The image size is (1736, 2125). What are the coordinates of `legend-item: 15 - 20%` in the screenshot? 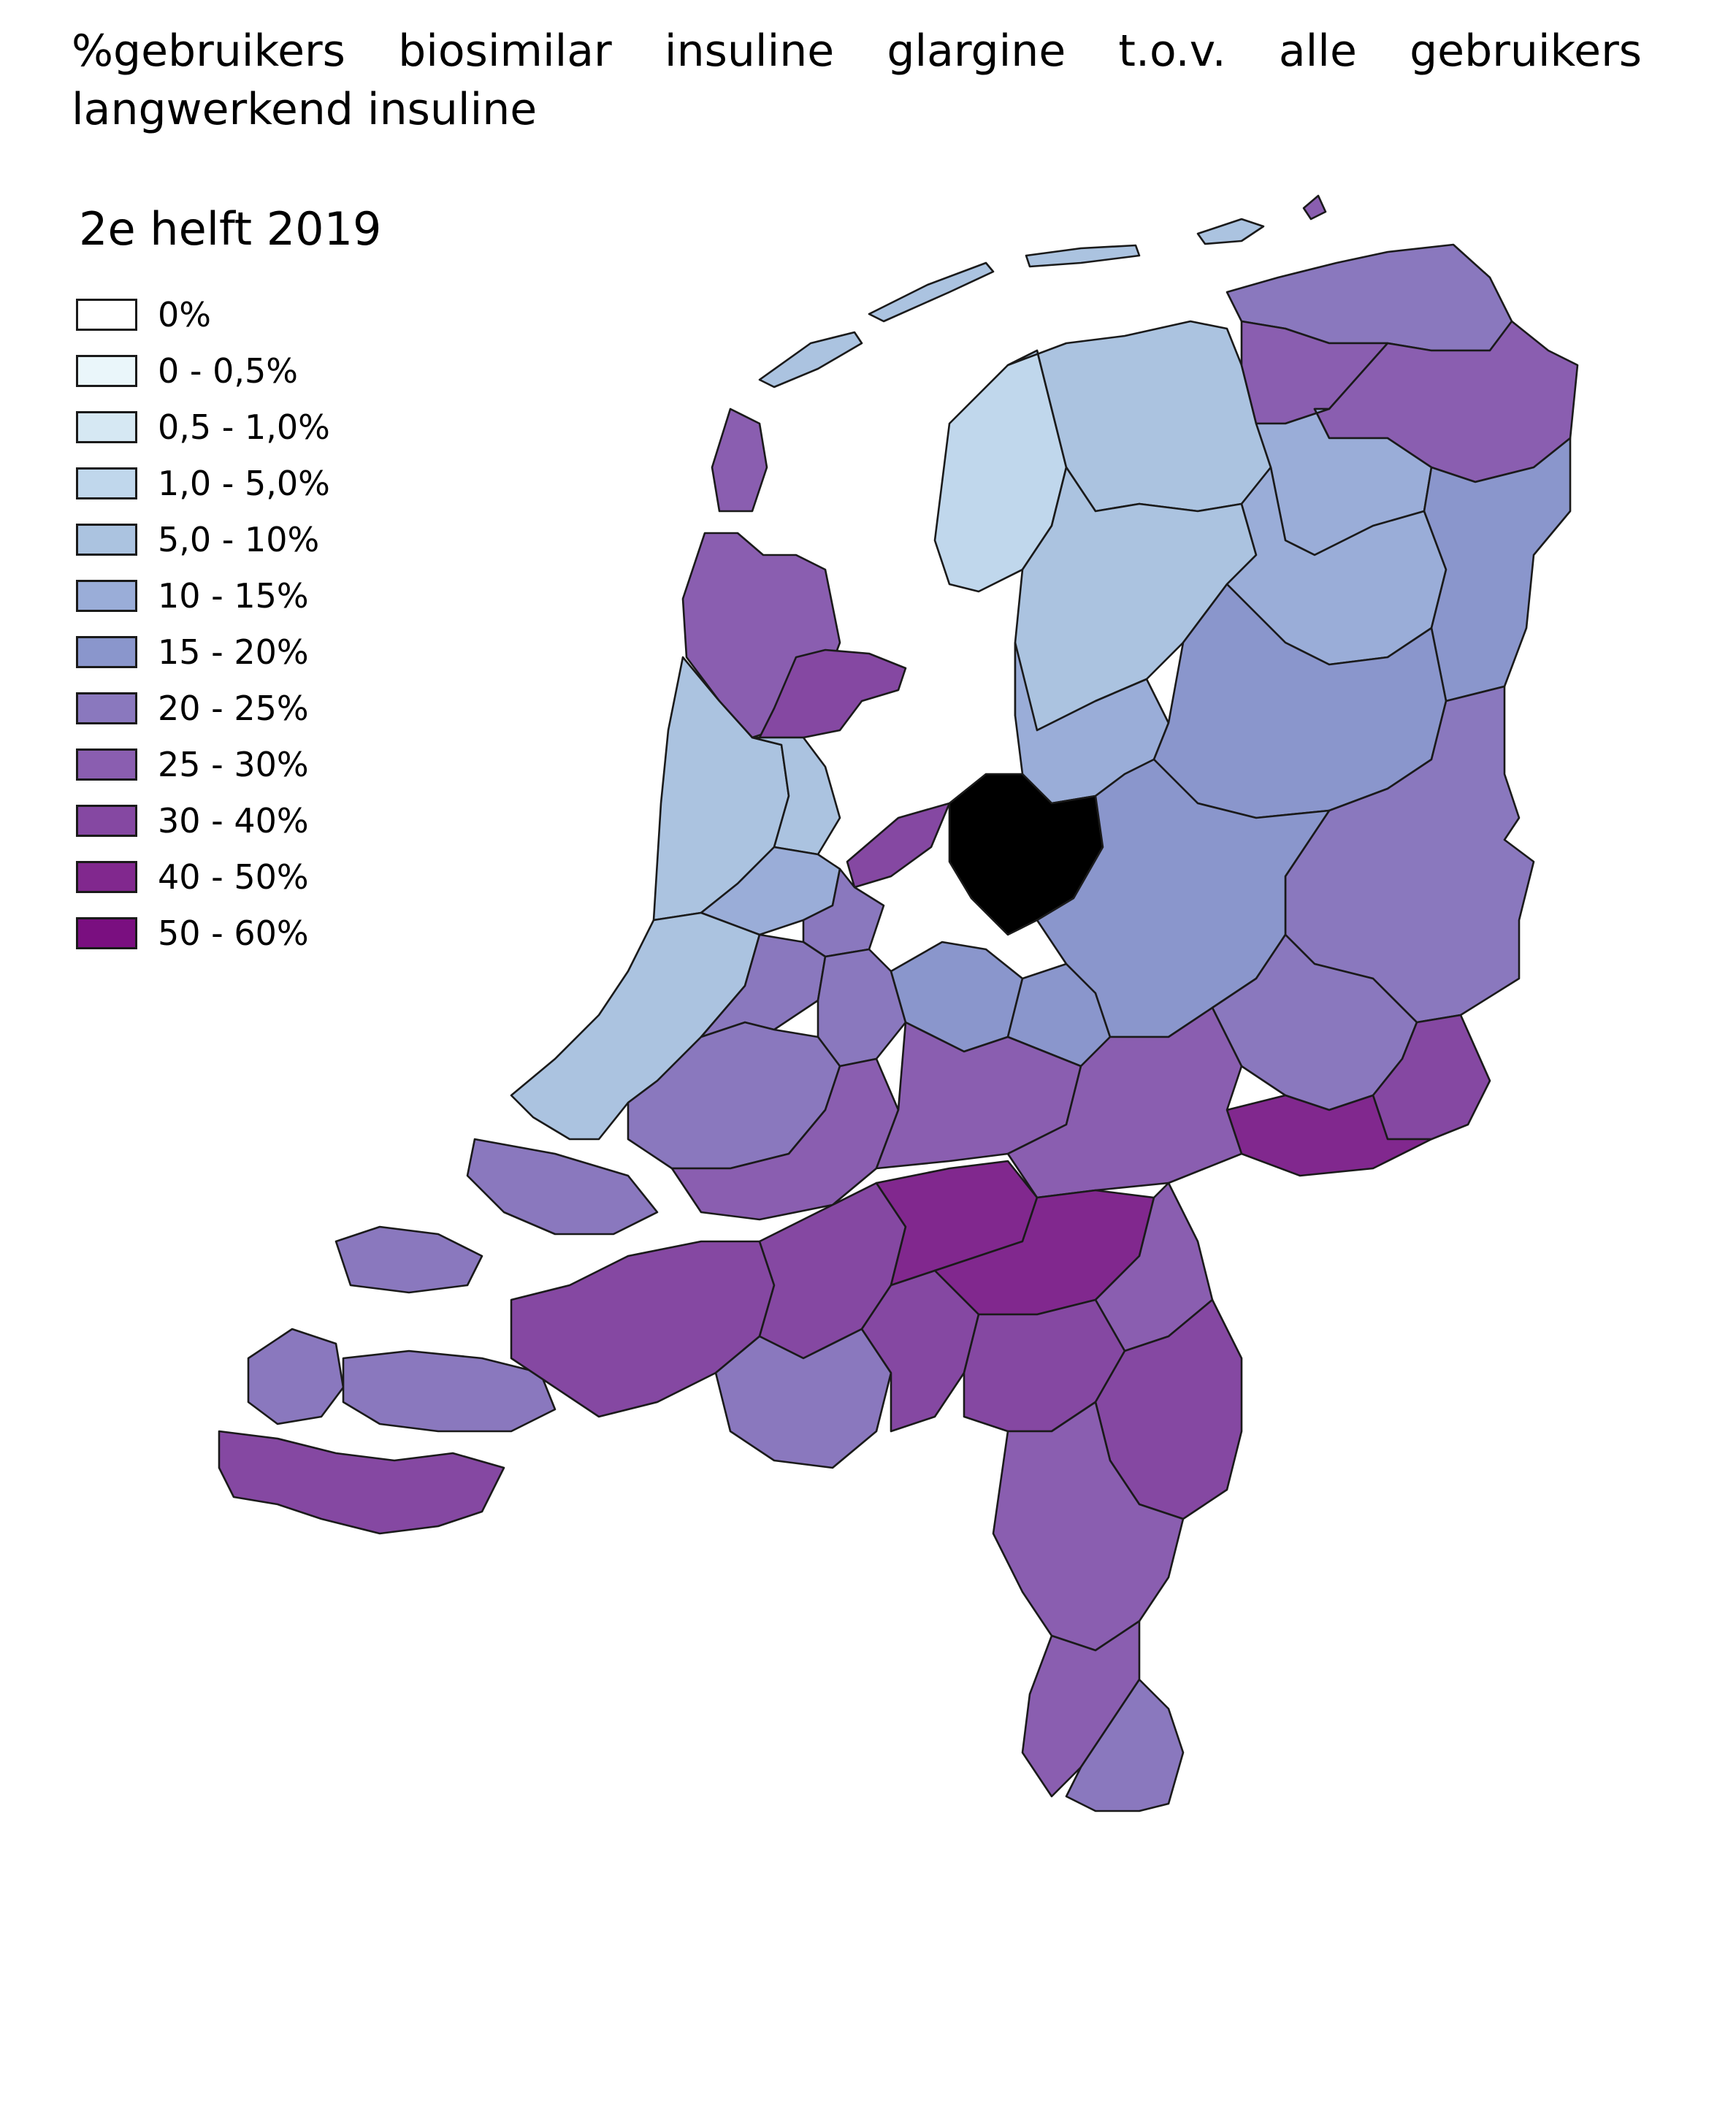 It's located at (203, 652).